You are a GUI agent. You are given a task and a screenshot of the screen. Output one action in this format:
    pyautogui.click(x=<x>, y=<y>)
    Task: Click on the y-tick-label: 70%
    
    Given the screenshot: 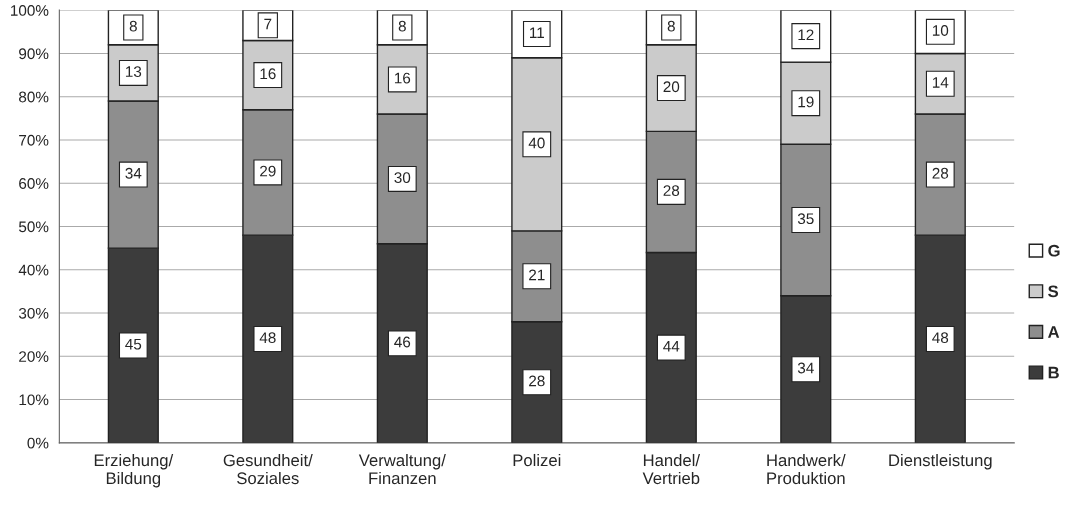 What is the action you would take?
    pyautogui.click(x=34, y=140)
    